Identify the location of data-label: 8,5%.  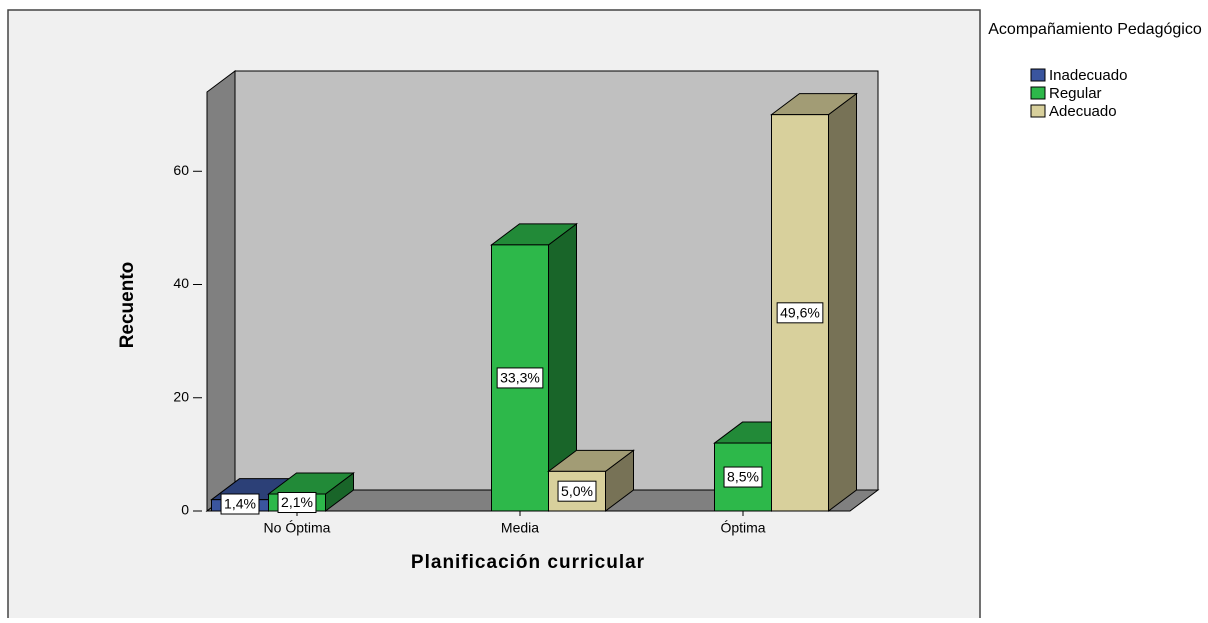
(743, 477).